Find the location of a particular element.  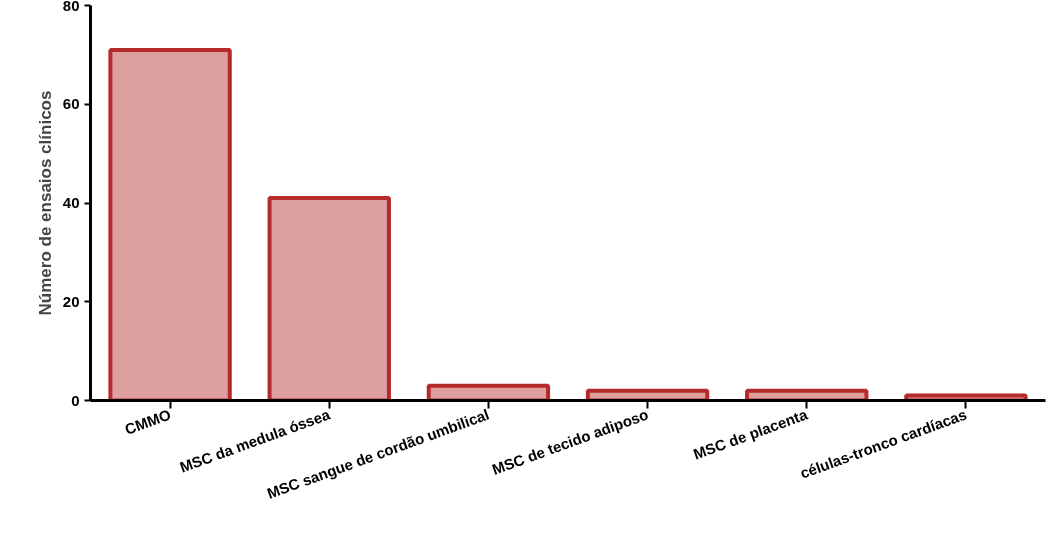

y-tick-label: 80 is located at coordinates (71, 7).